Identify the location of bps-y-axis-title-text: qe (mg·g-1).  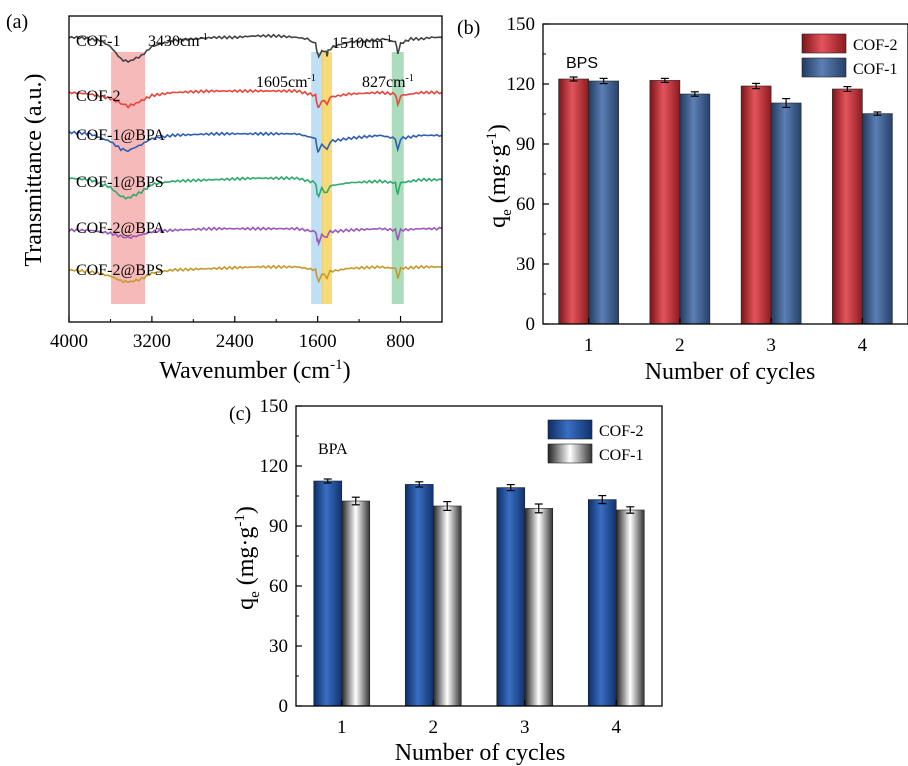
(499, 176).